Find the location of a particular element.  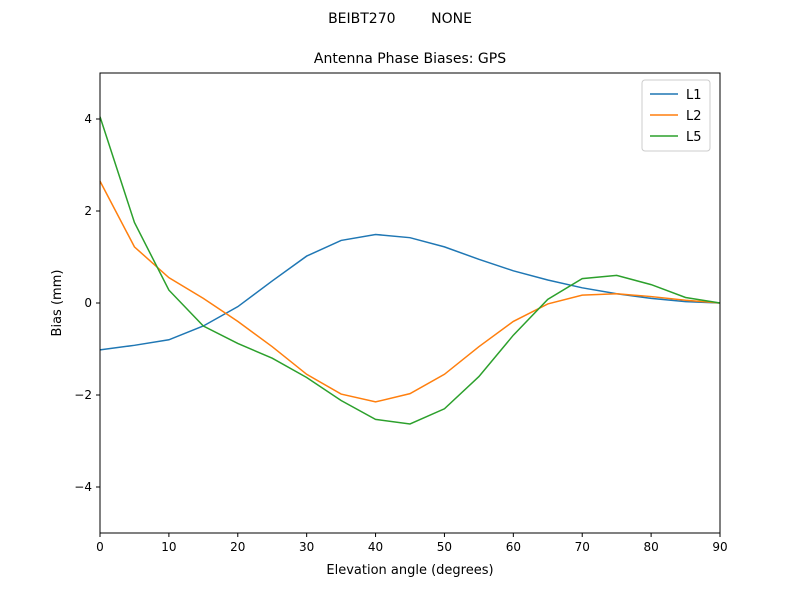

legend-label: L5 is located at coordinates (694, 137).